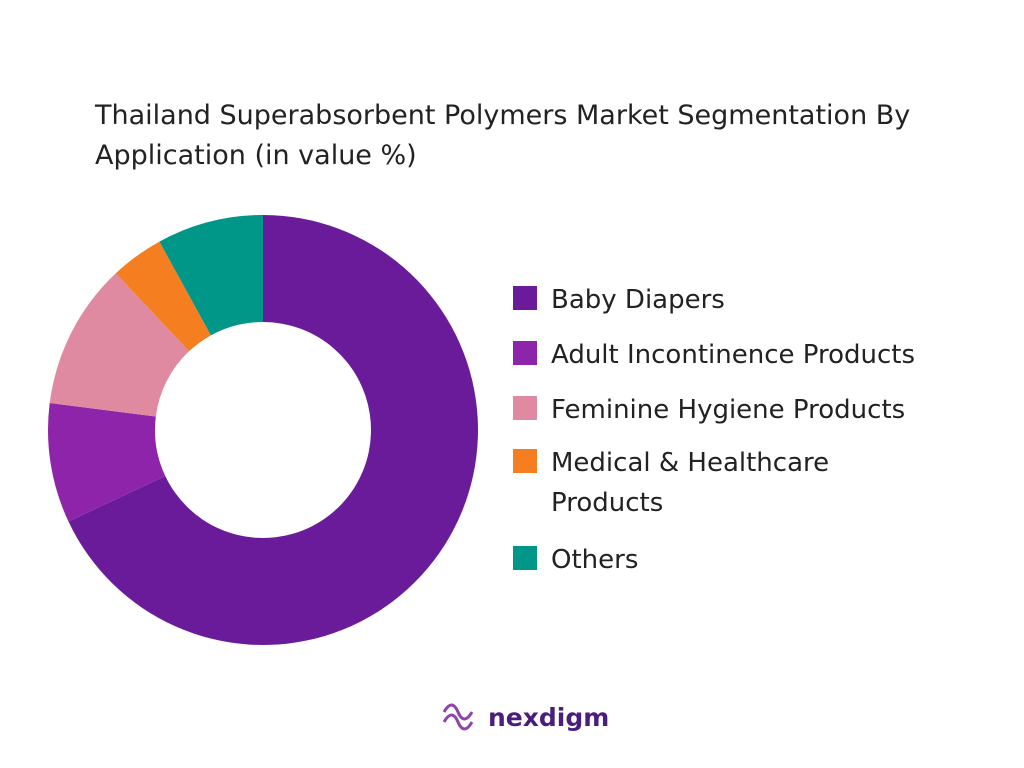 This screenshot has height=768, width=1024. What do you see at coordinates (595, 560) in the screenshot?
I see `legend-label: Others` at bounding box center [595, 560].